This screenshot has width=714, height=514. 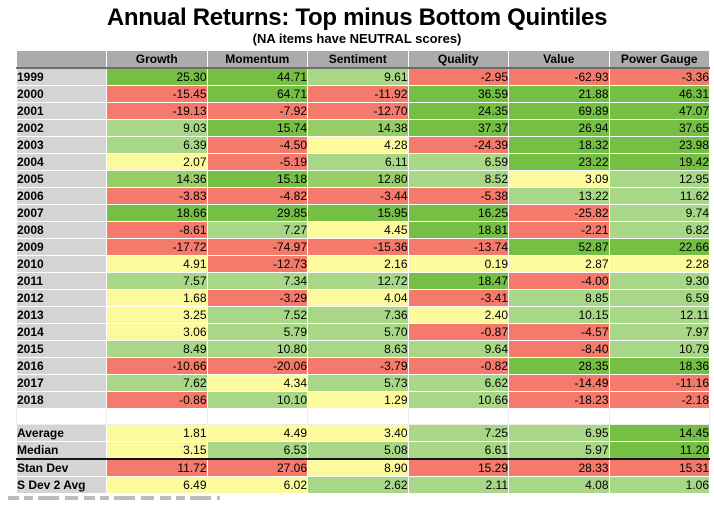 I want to click on year-row-2009: 2009 -17.72 -74.97 -15.36 -13.74 52.87 22.66, so click(x=363, y=246).